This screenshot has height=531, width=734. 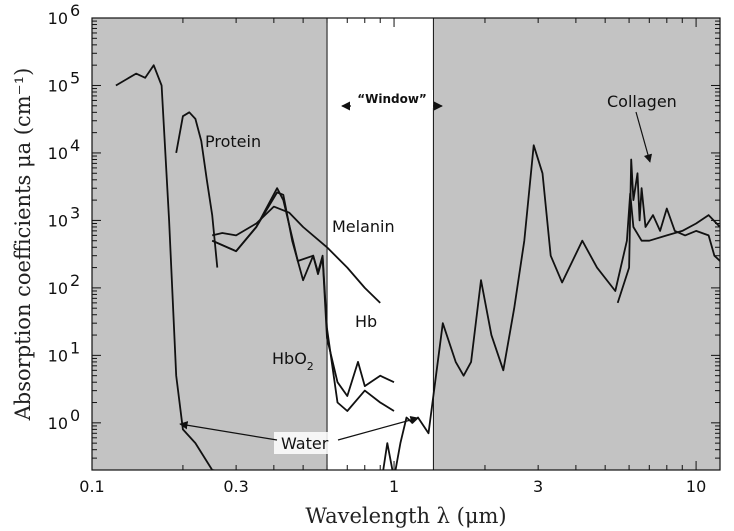 What do you see at coordinates (378, 428) in the screenshot?
I see `water-arrow-right` at bounding box center [378, 428].